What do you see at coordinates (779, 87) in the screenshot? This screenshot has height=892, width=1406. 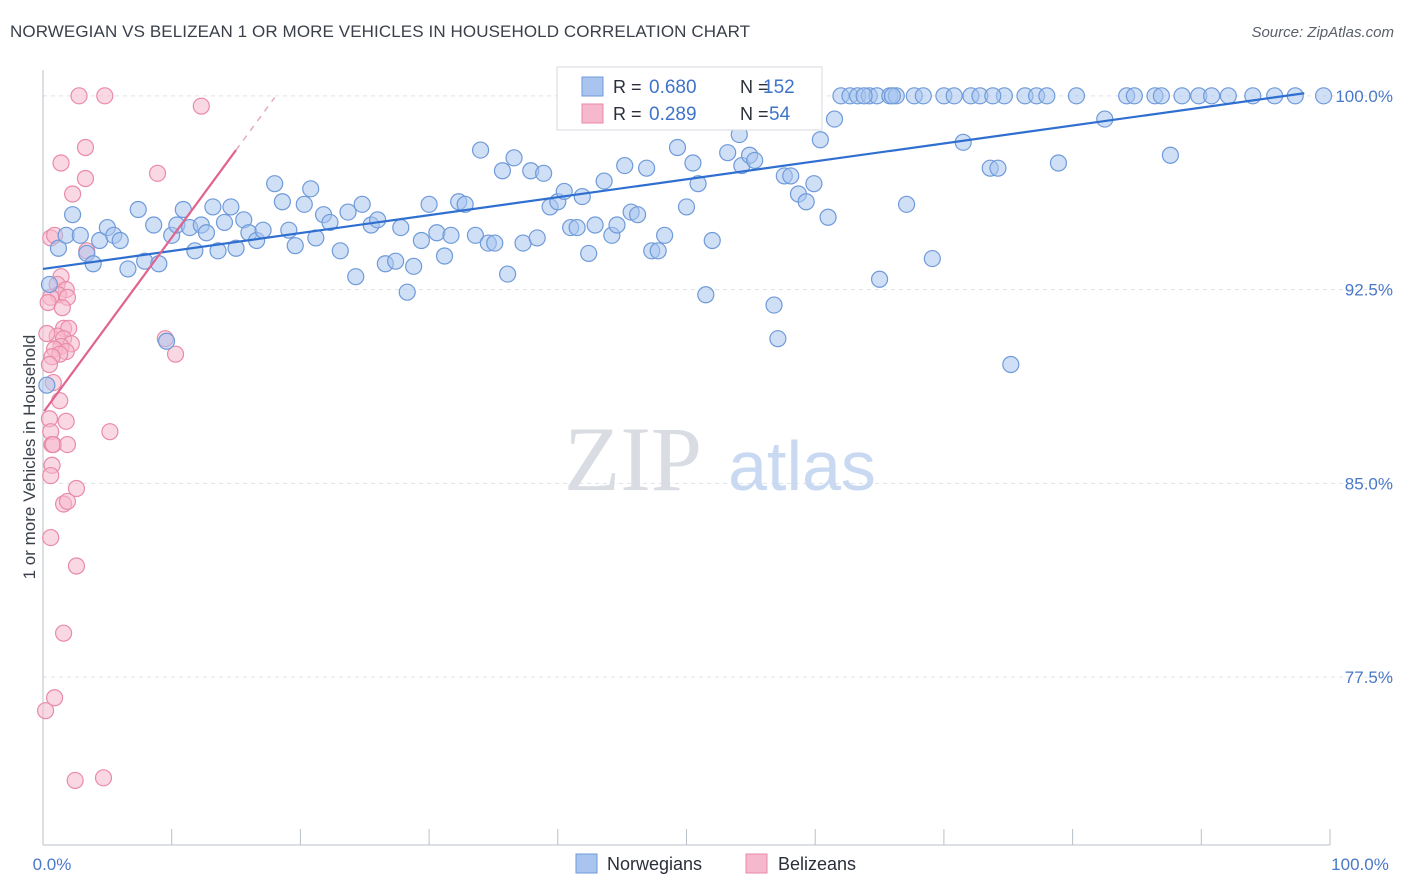 I see `legend-n-value-1: 152` at bounding box center [779, 87].